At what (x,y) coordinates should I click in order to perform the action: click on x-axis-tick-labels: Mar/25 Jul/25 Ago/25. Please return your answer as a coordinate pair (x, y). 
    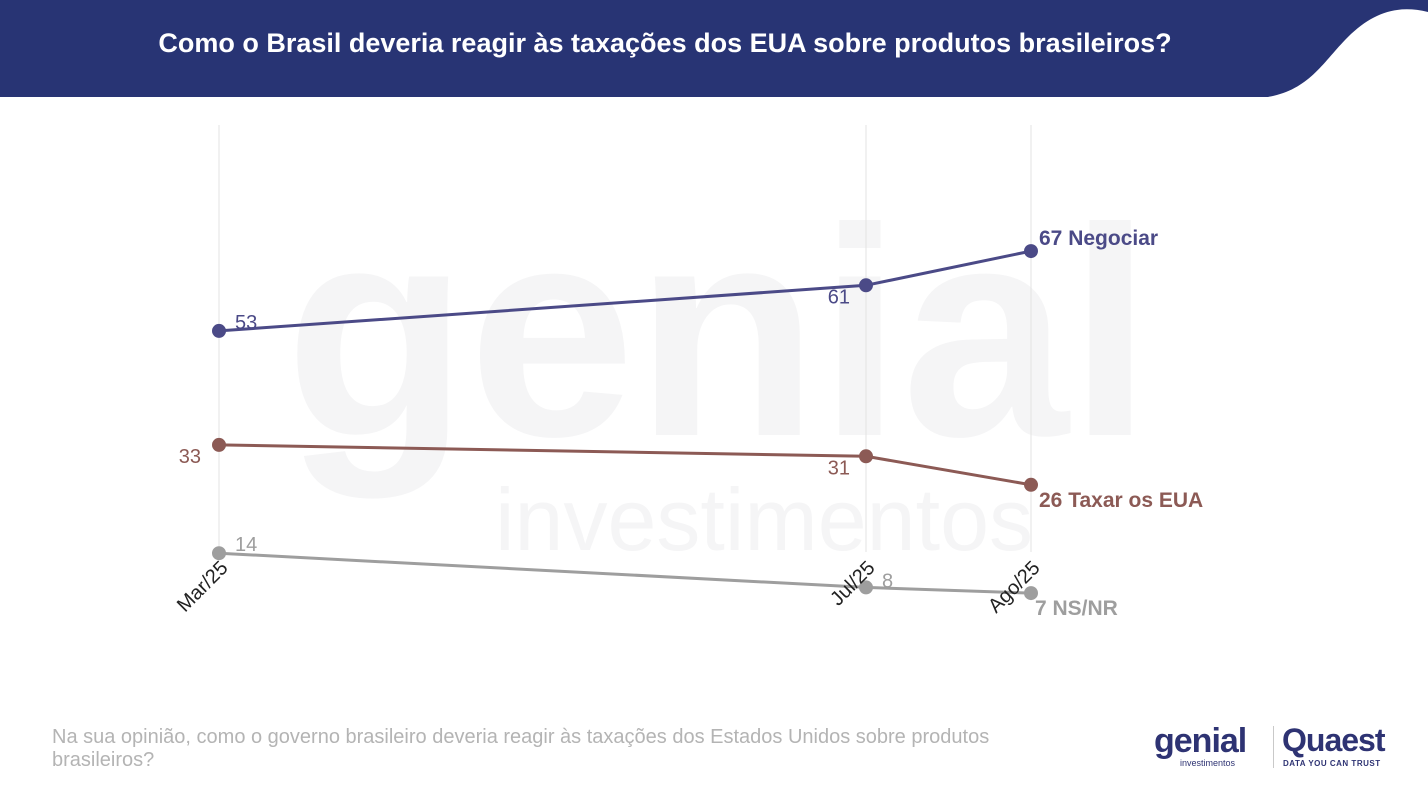
    Looking at the image, I should click on (609, 587).